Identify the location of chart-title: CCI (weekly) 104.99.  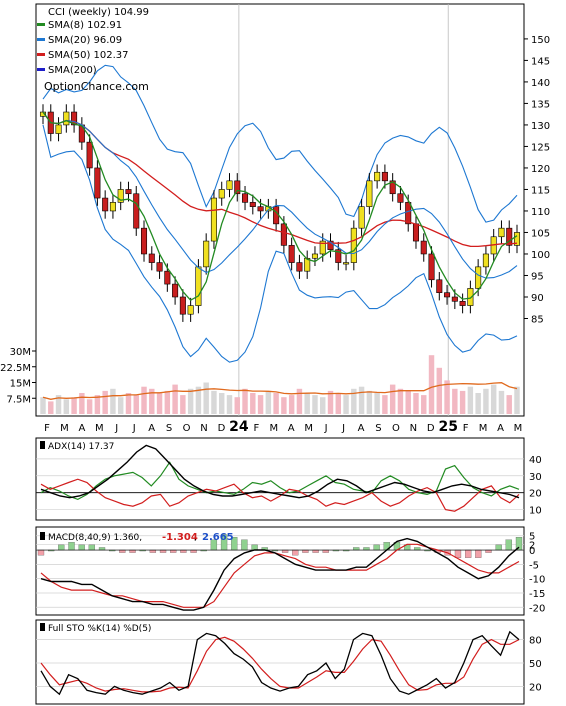
(98, 12).